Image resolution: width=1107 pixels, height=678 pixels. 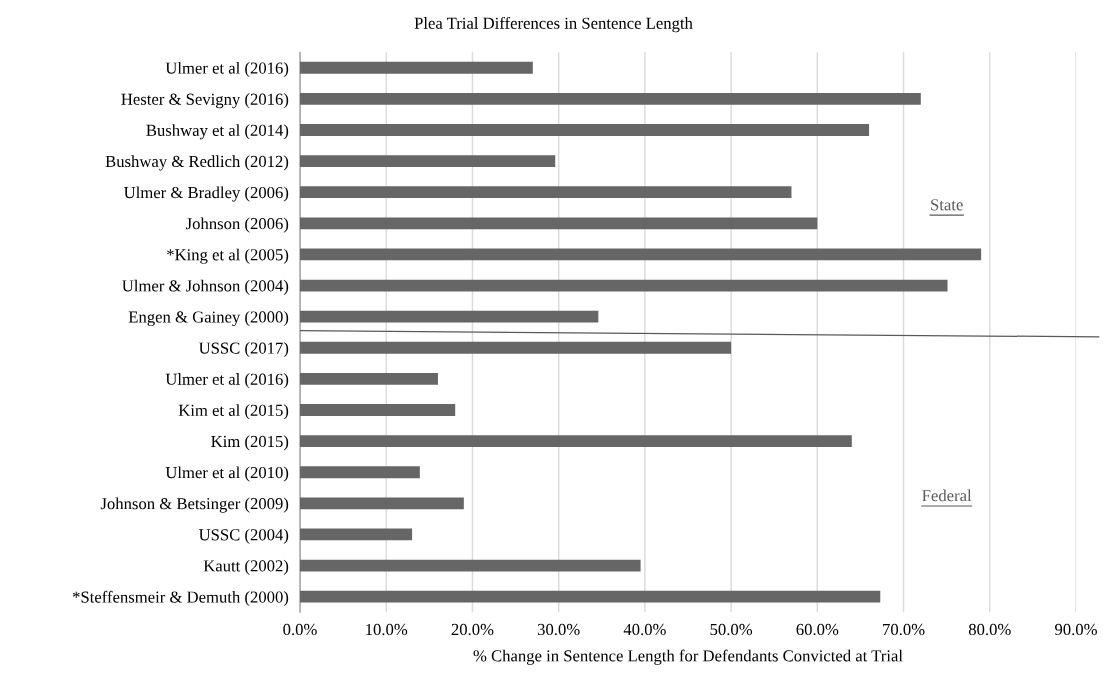 I want to click on y-tick-label: USSC (2017), so click(x=243, y=349).